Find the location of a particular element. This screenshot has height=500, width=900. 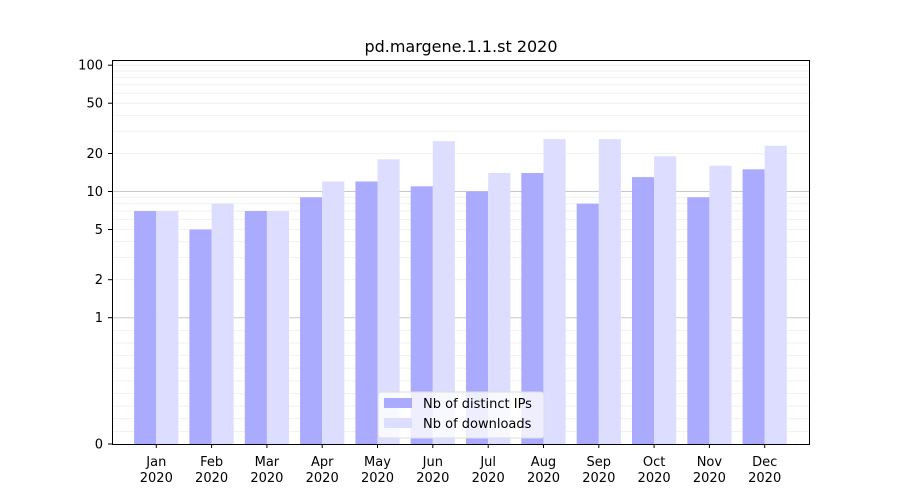

y-tick-label: 1 is located at coordinates (99, 318).